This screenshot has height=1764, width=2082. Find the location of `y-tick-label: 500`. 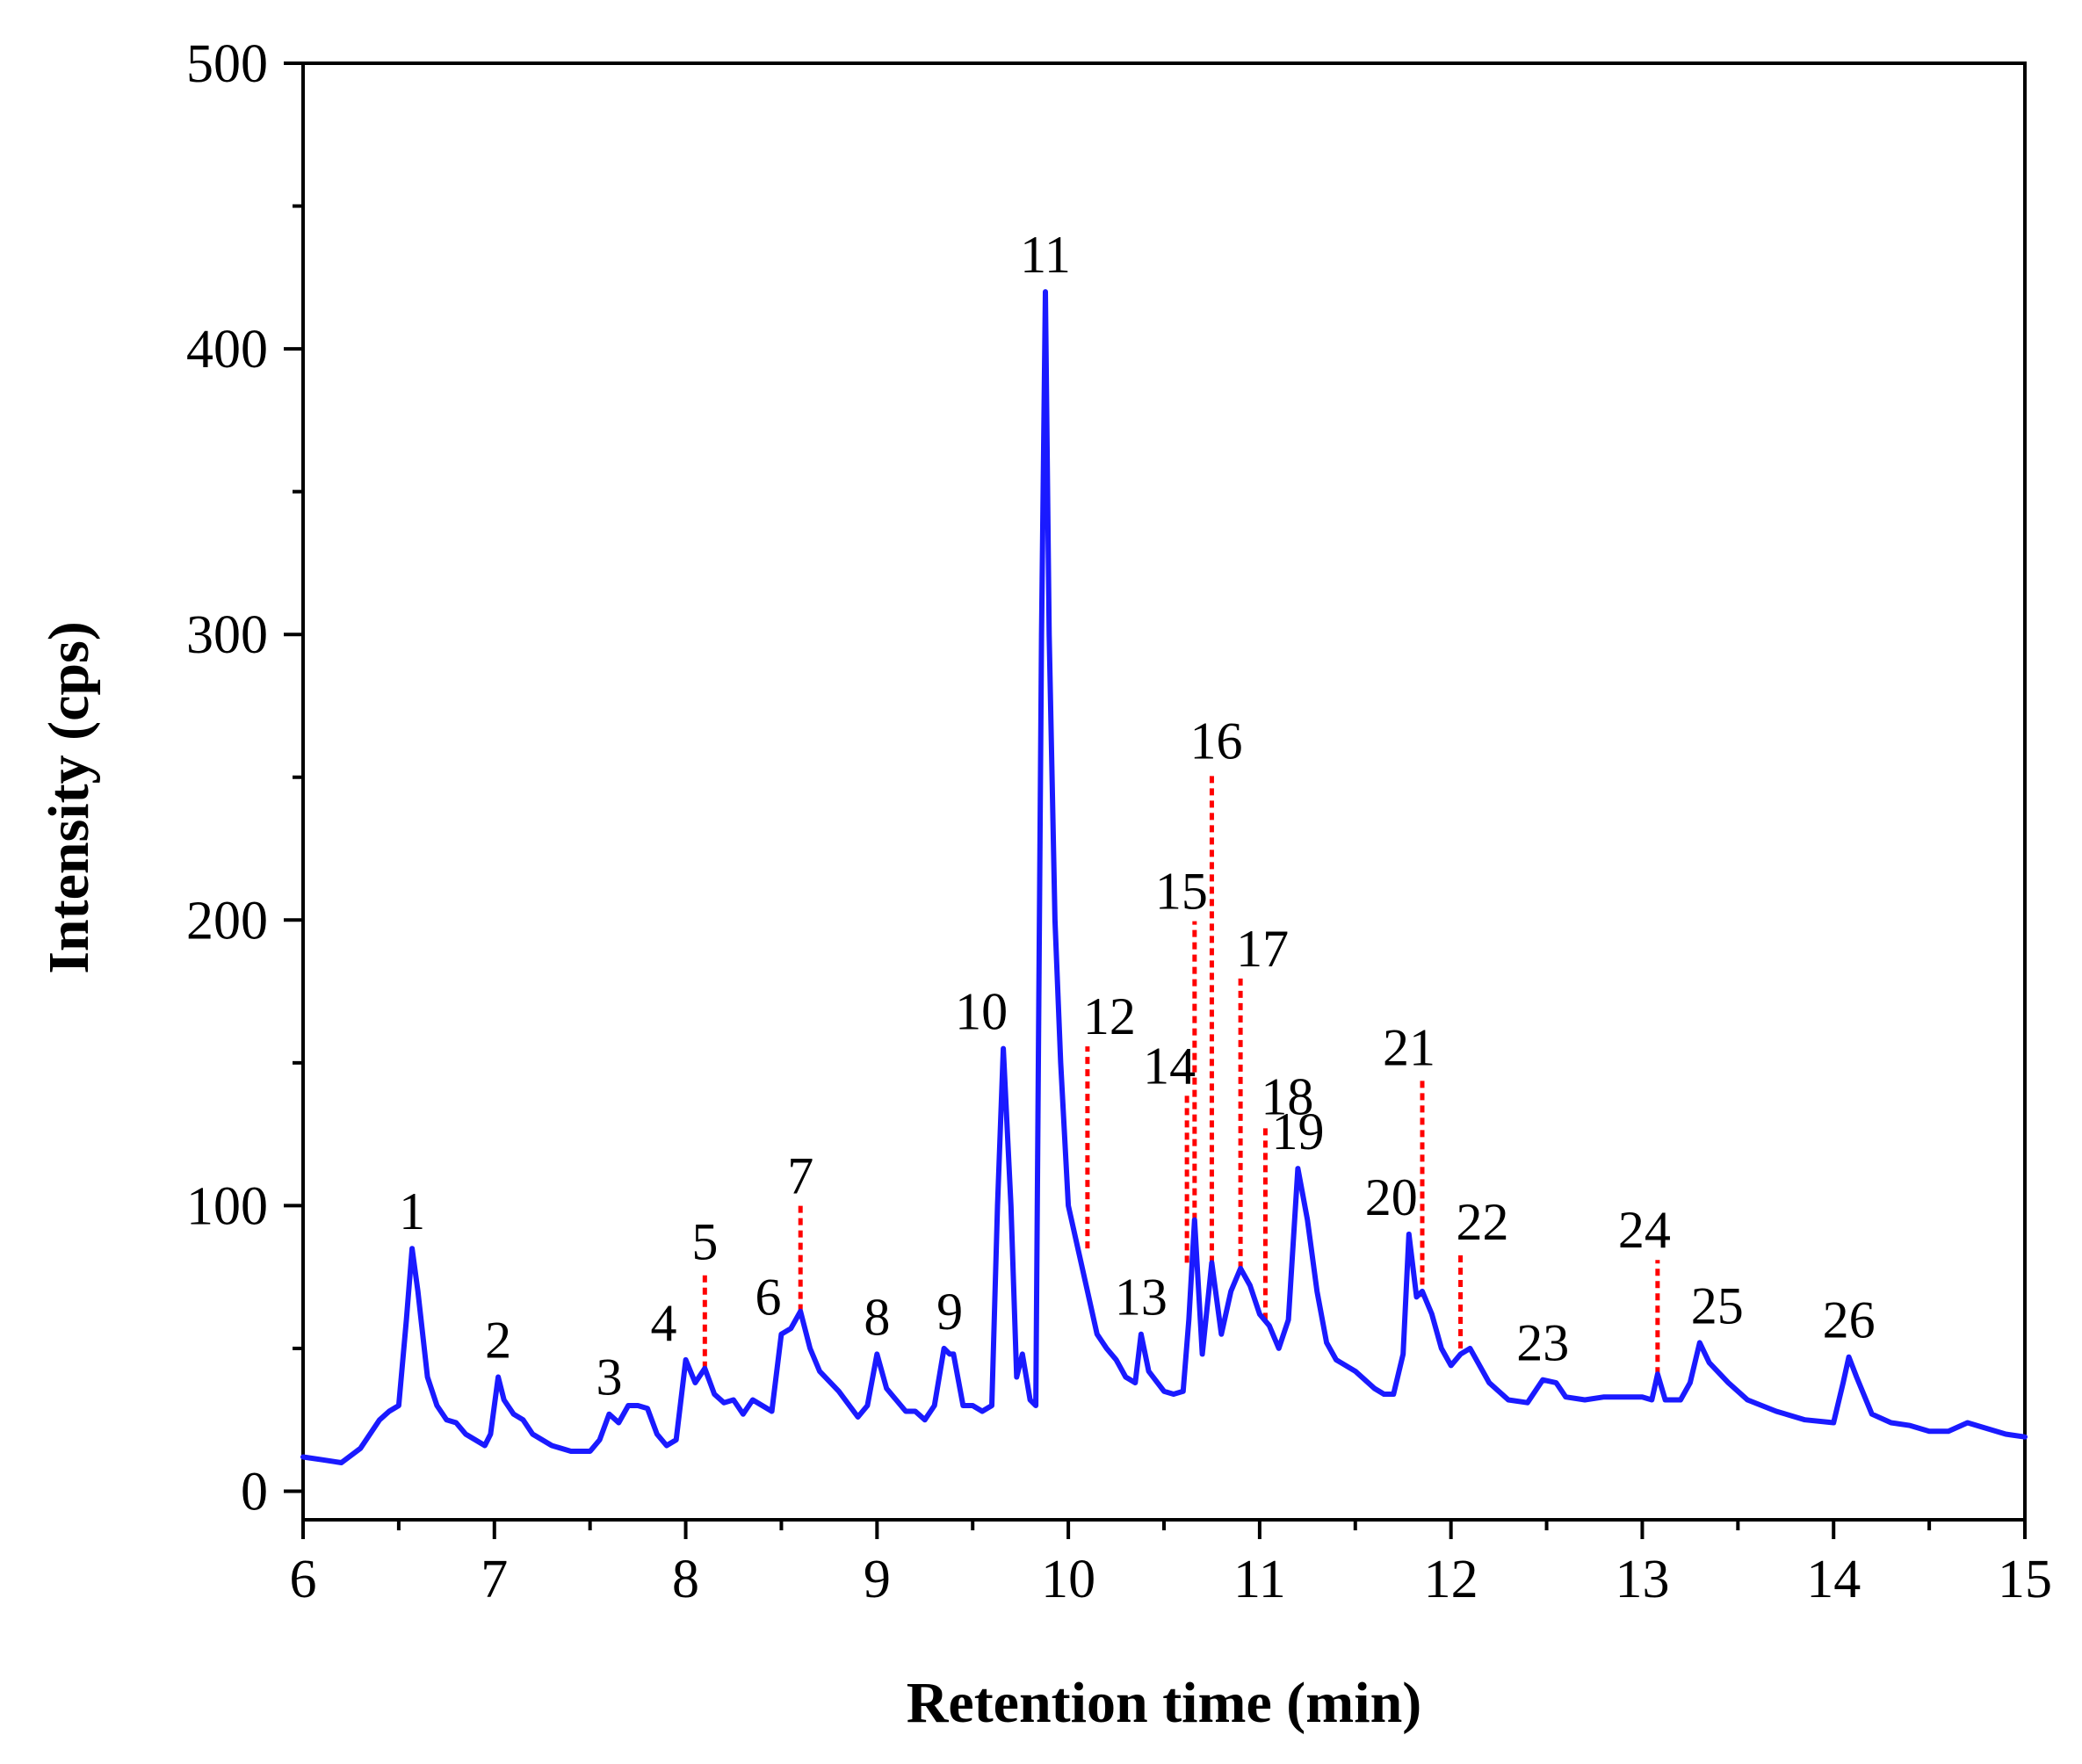

y-tick-label: 500 is located at coordinates (227, 64).